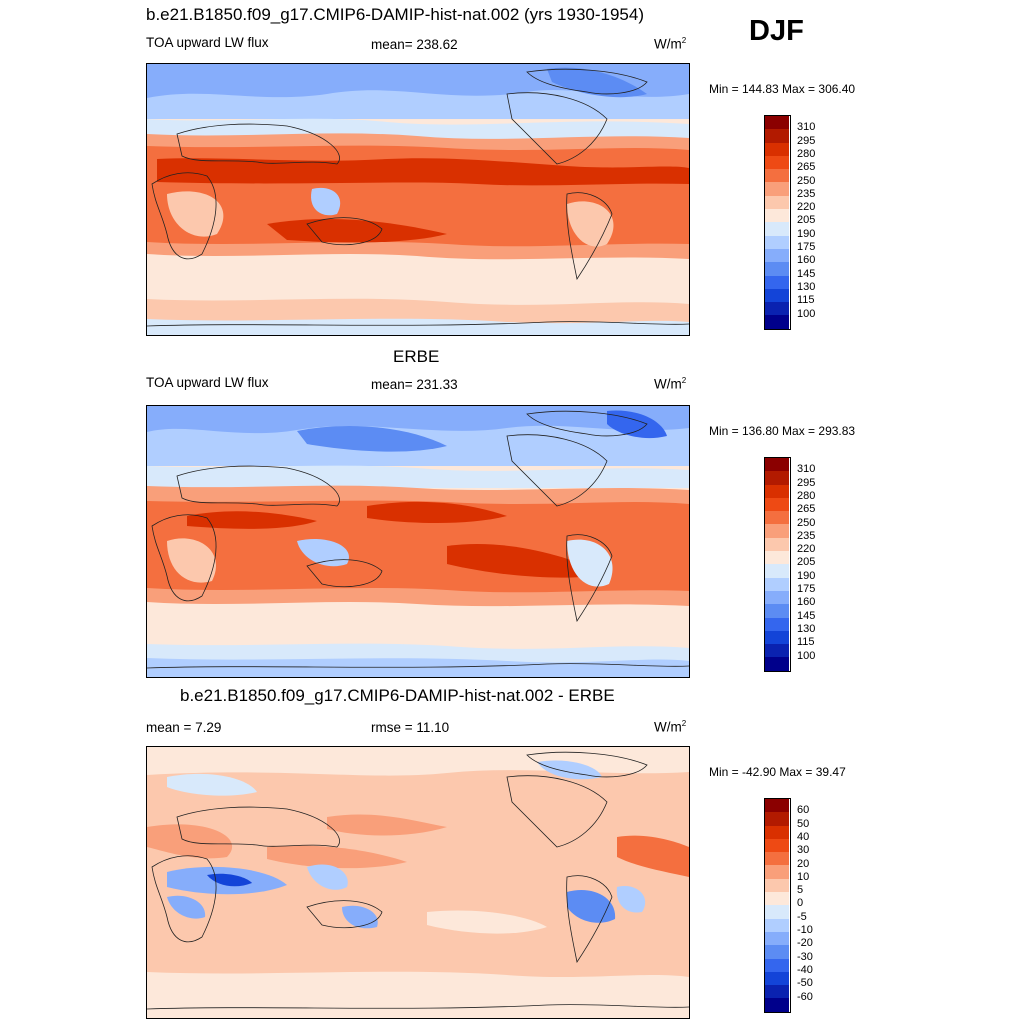  I want to click on colorbar-tick-label: -20, so click(805, 943).